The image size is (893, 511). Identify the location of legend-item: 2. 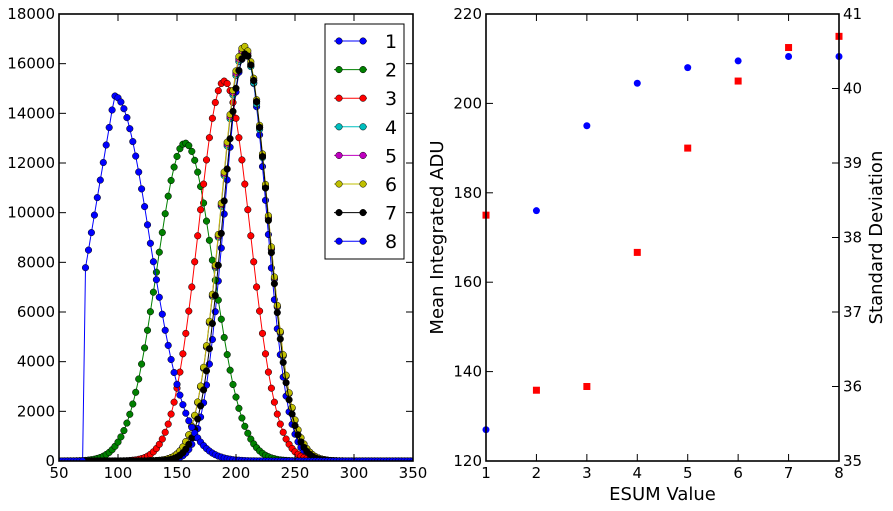
(365, 71).